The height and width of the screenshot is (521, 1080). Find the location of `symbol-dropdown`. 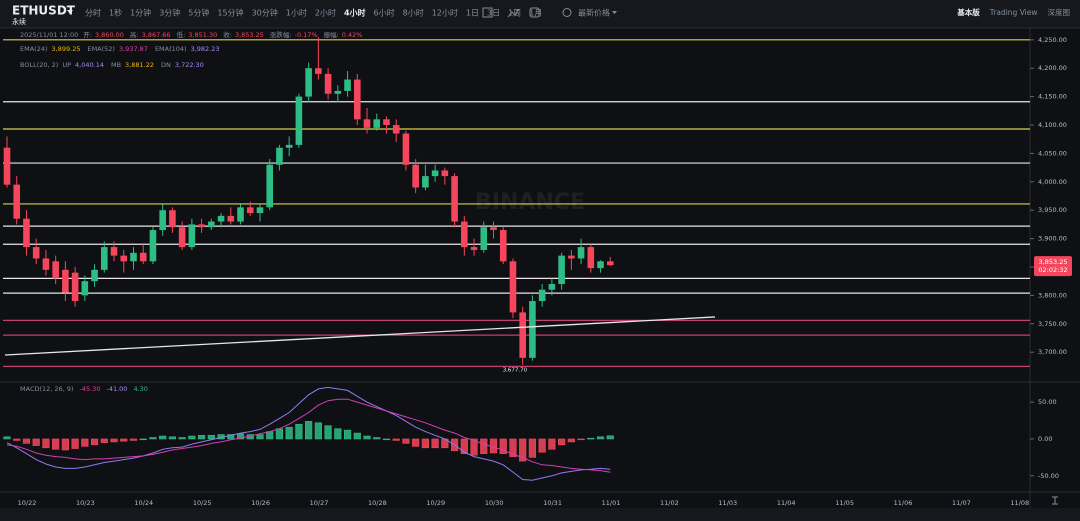

symbol-dropdown is located at coordinates (70, 12).